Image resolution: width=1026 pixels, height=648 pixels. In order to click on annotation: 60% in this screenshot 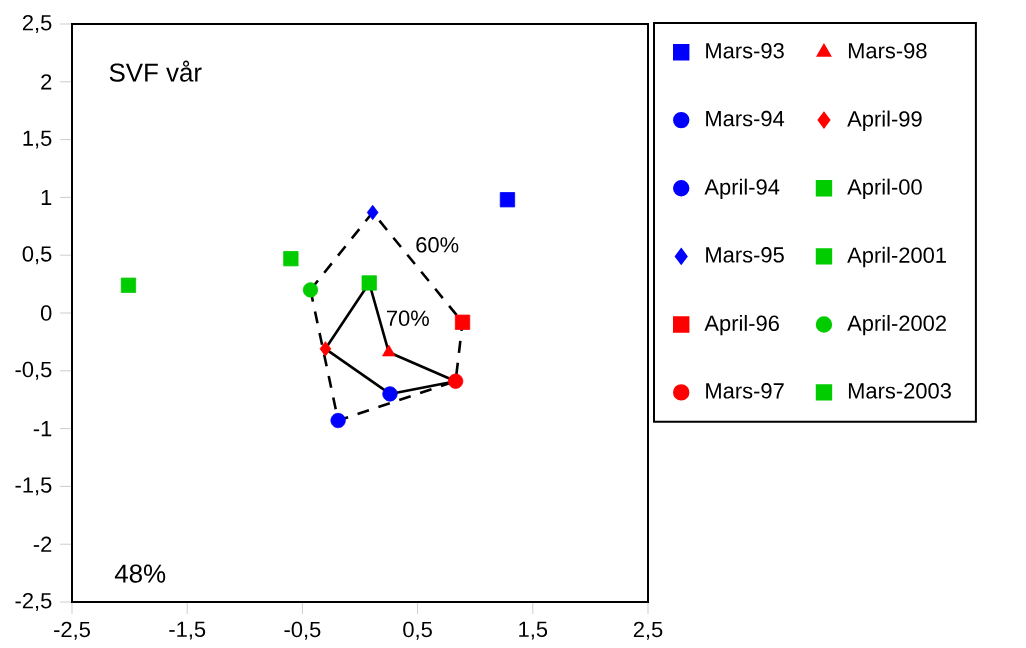, I will do `click(437, 245)`.